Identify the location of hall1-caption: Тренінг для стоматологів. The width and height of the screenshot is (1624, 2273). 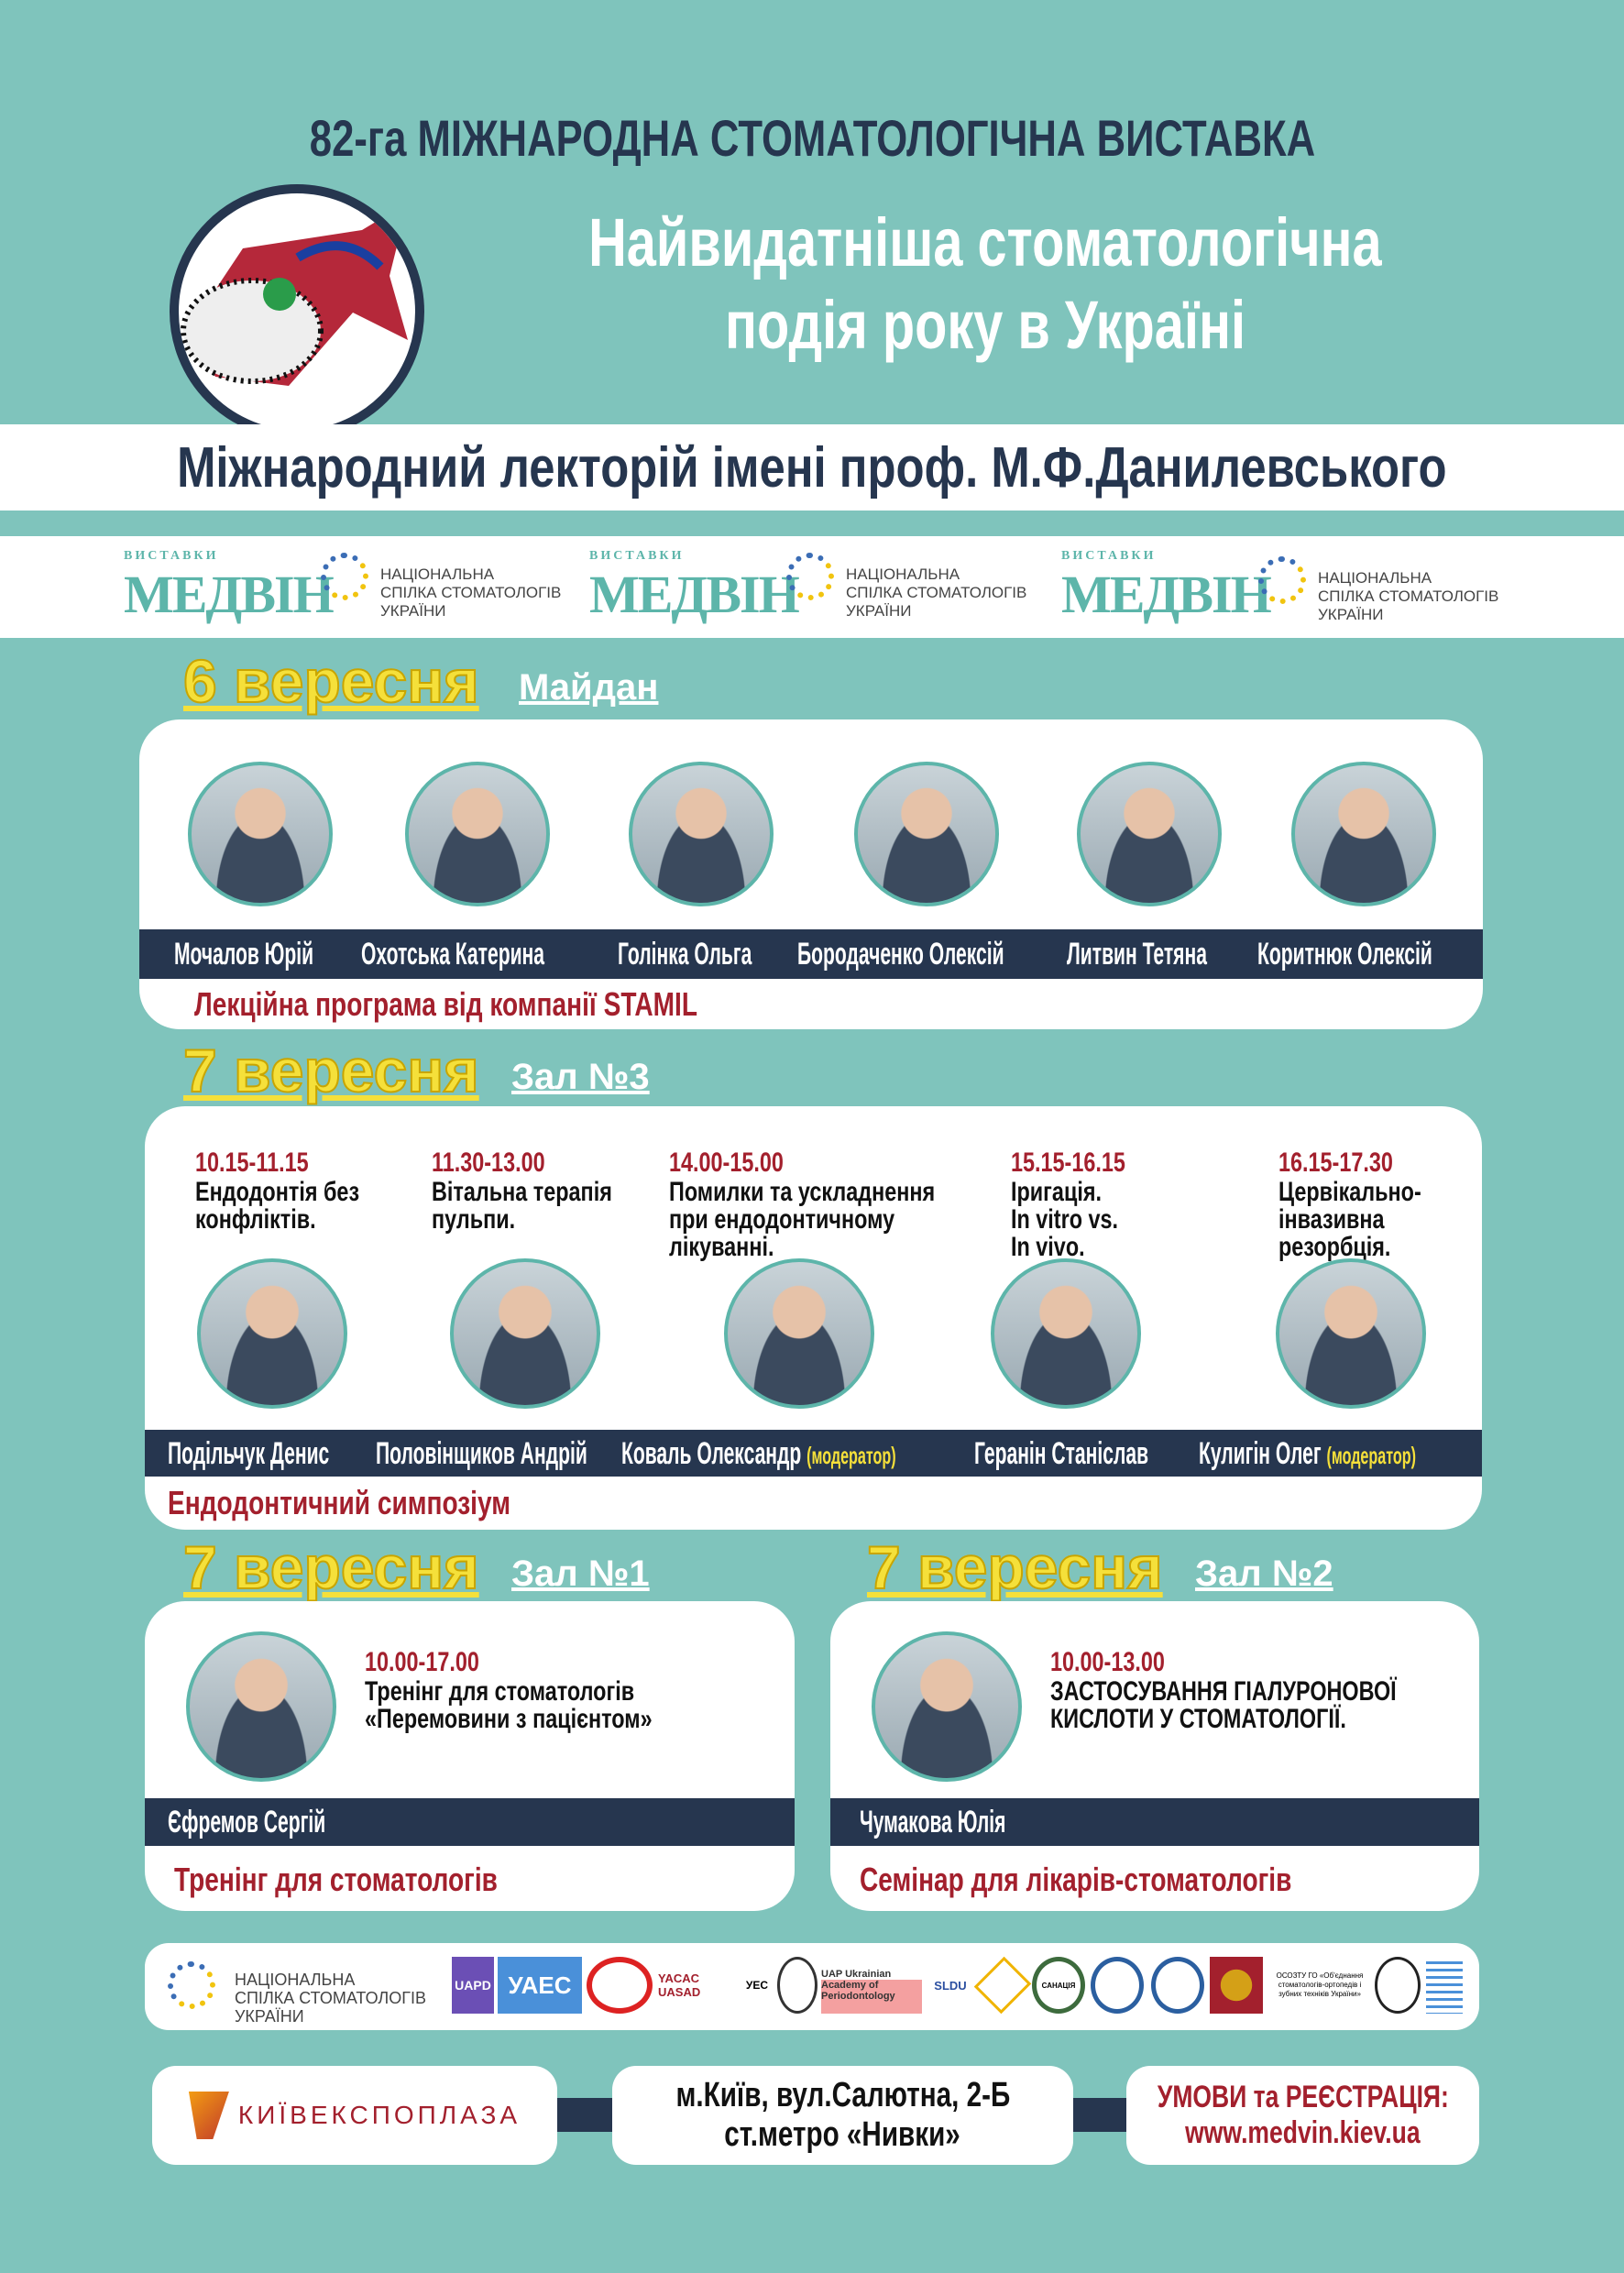
(336, 1879).